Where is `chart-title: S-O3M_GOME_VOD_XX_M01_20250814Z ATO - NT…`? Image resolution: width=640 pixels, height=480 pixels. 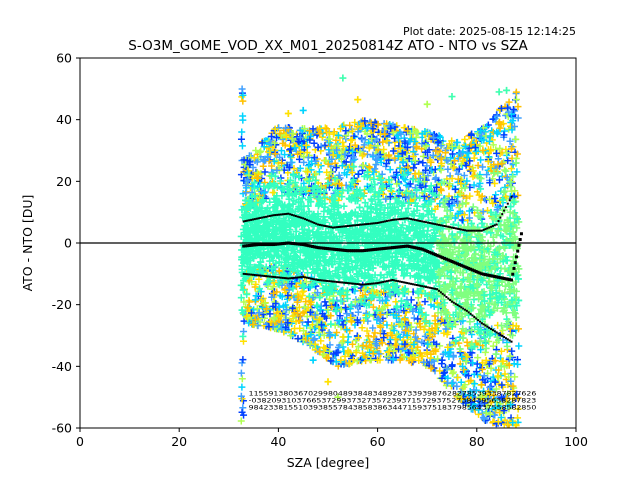
chart-title: S-O3M_GOME_VOD_XX_M01_20250814Z ATO - NT… is located at coordinates (328, 46).